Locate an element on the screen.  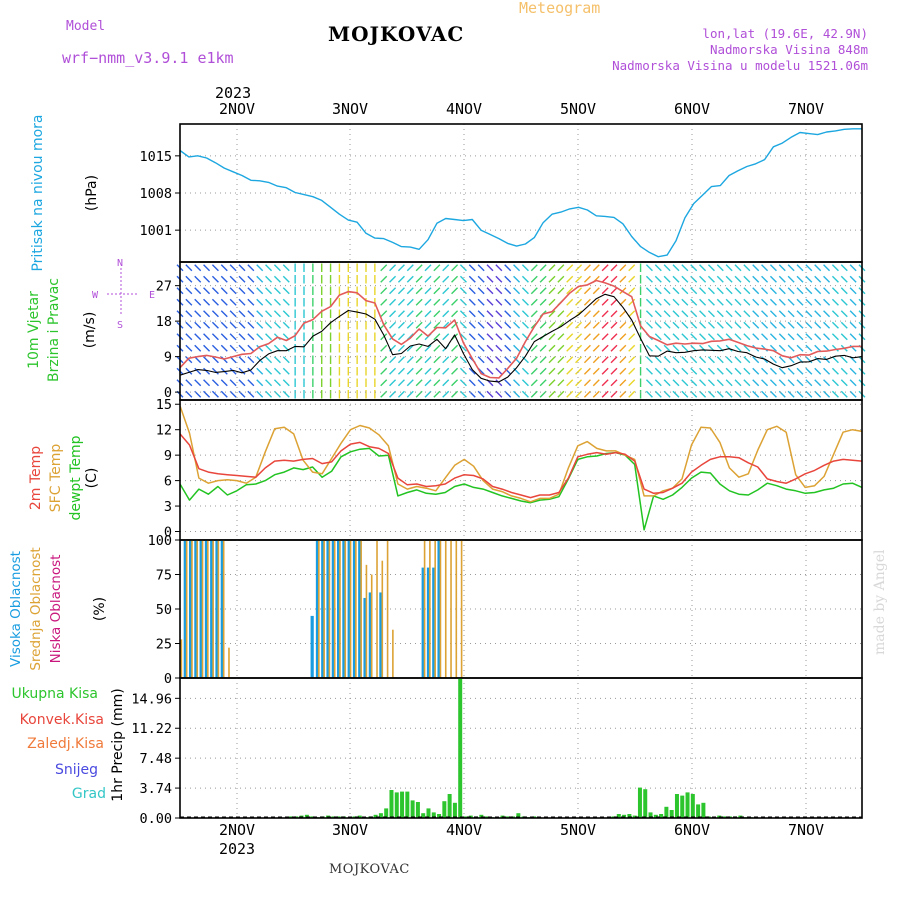
precip-frame is located at coordinates (521, 748).